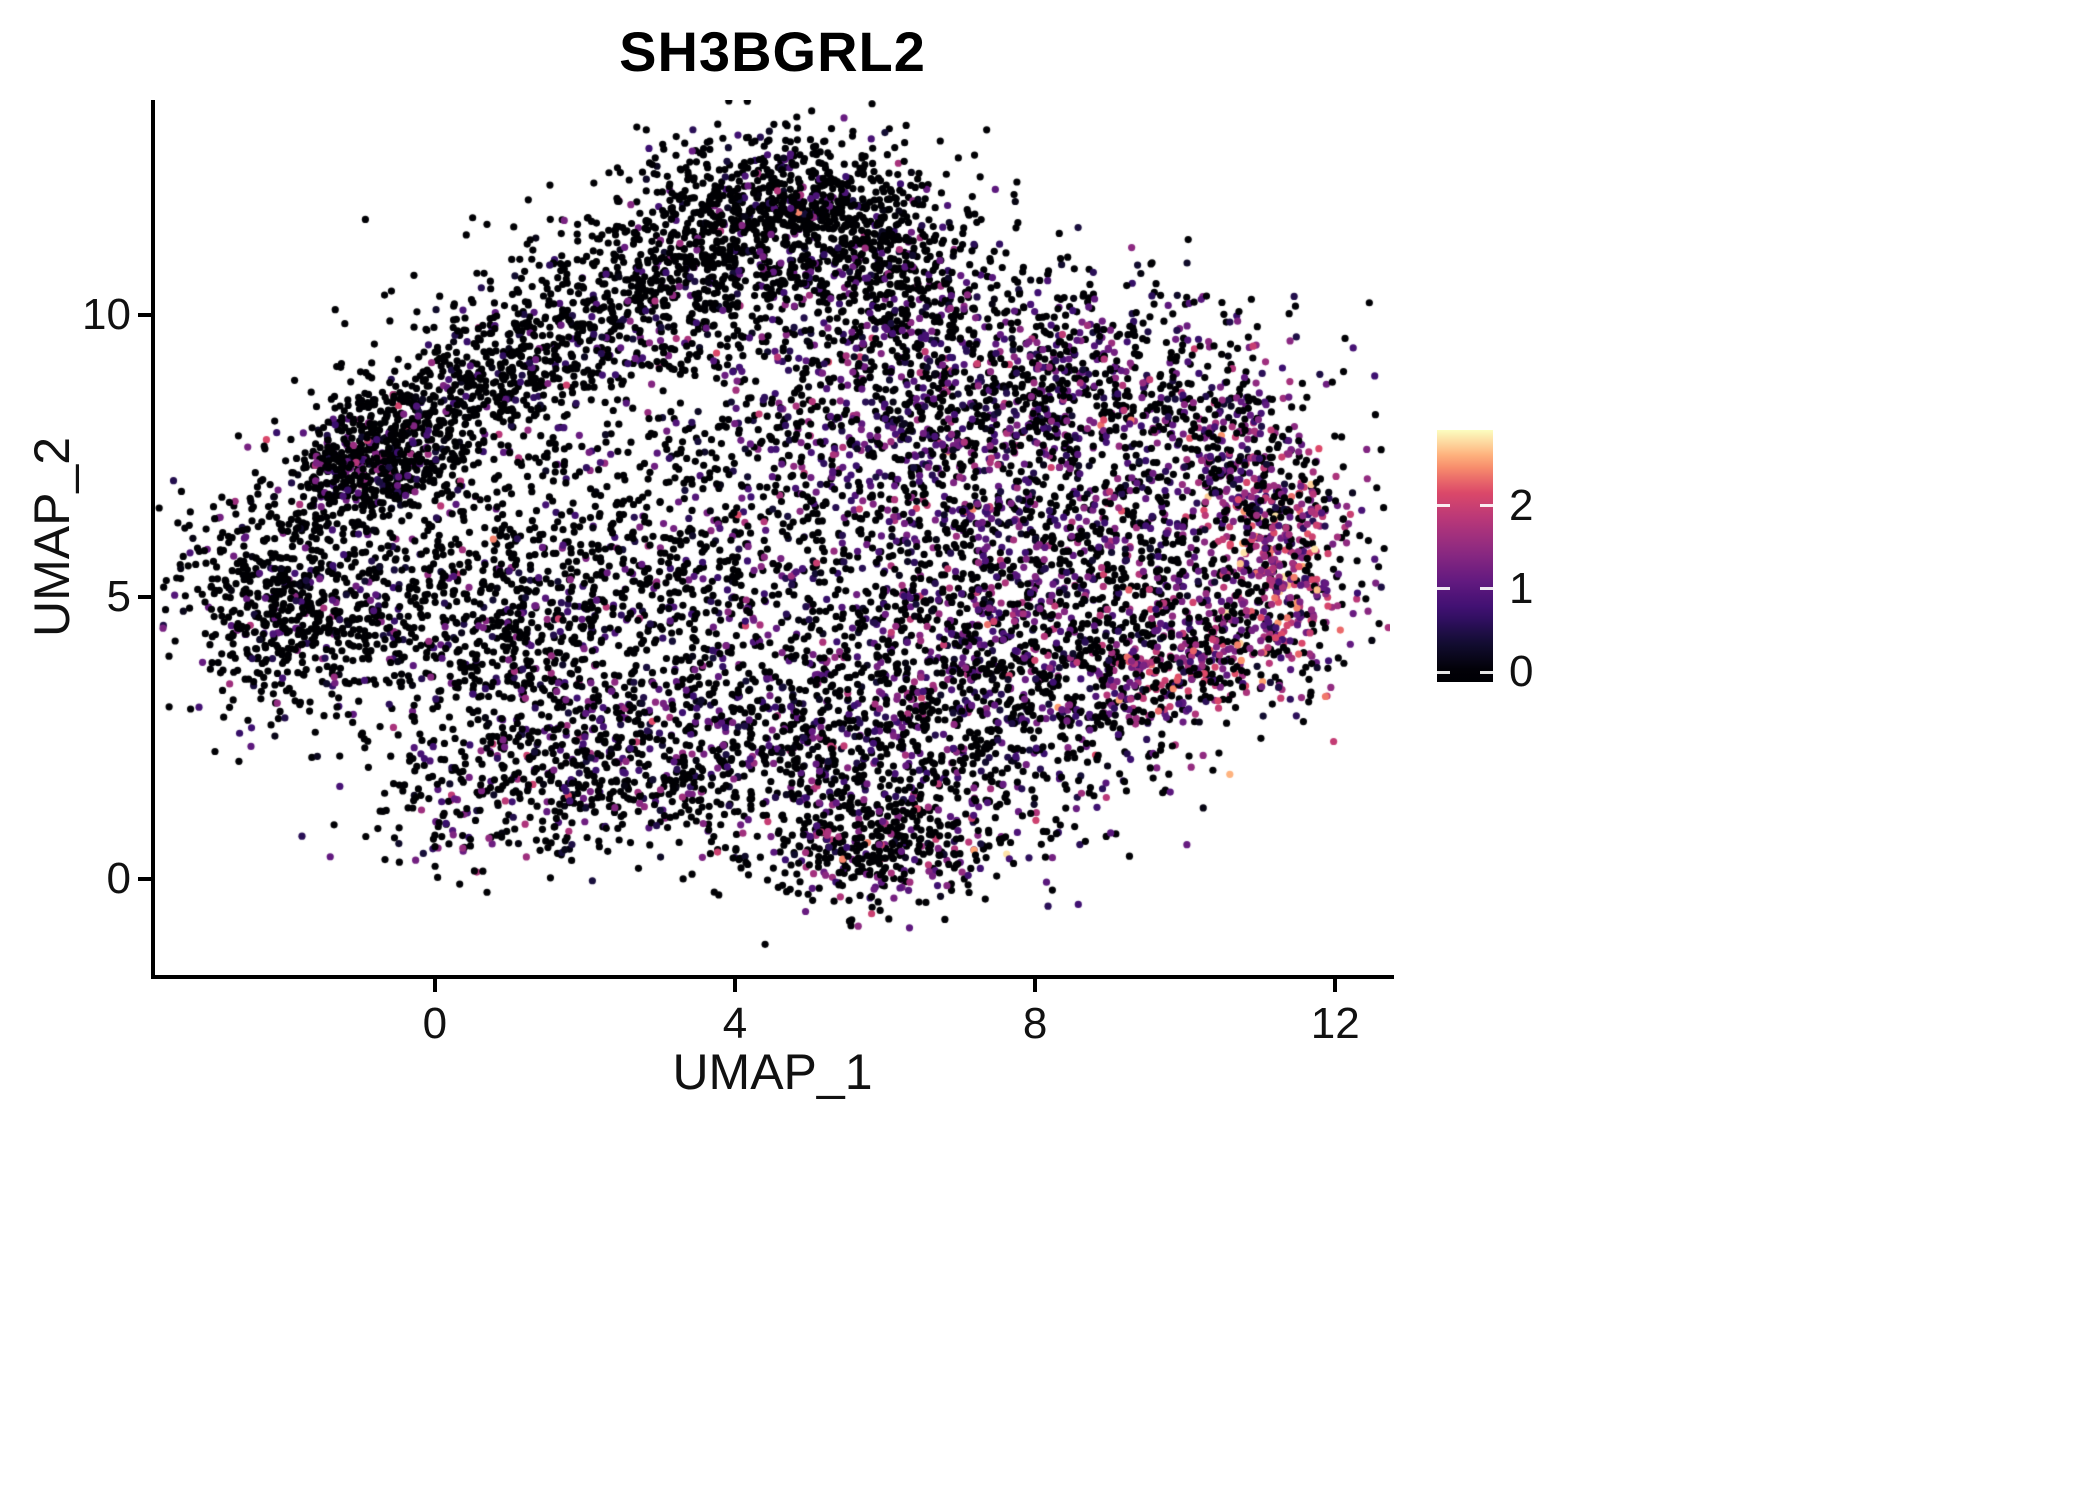  Describe the element at coordinates (118, 596) in the screenshot. I see `y-tick-label: 5` at that location.